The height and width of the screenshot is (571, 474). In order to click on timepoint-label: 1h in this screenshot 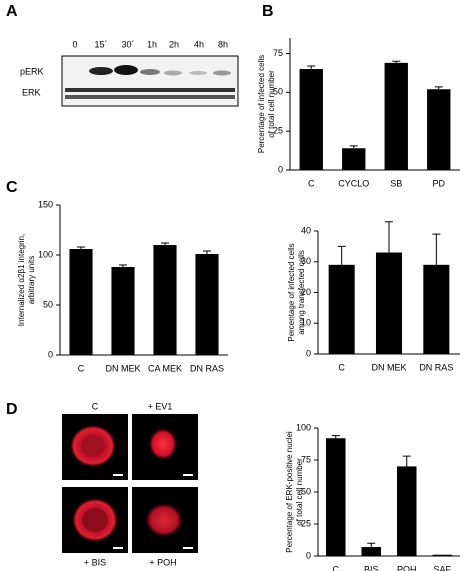, I will do `click(152, 44)`.